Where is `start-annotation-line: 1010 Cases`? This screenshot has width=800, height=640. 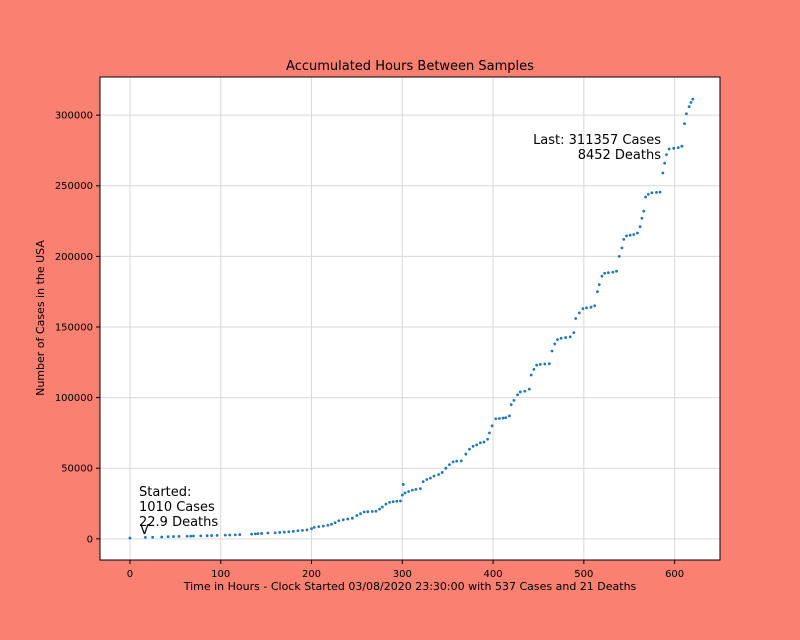 start-annotation-line: 1010 Cases is located at coordinates (177, 507).